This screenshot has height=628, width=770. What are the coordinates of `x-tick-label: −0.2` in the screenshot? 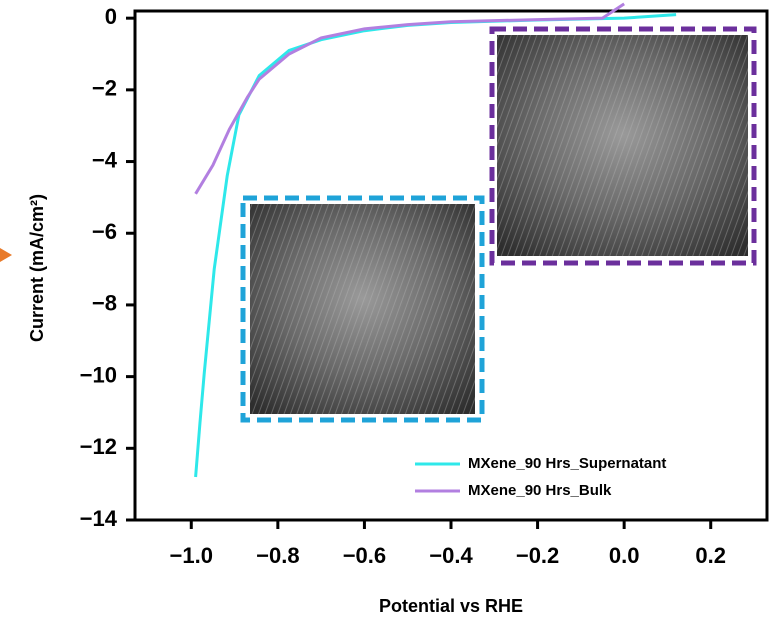 It's located at (537, 555).